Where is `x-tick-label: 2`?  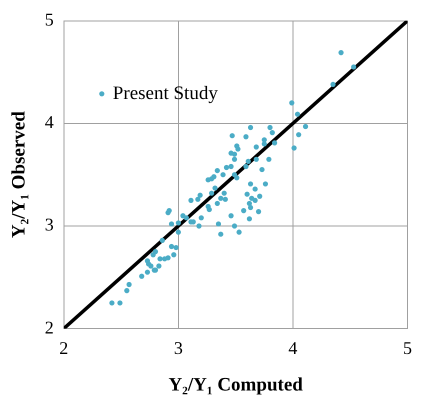
x-tick-label: 2 is located at coordinates (63, 348).